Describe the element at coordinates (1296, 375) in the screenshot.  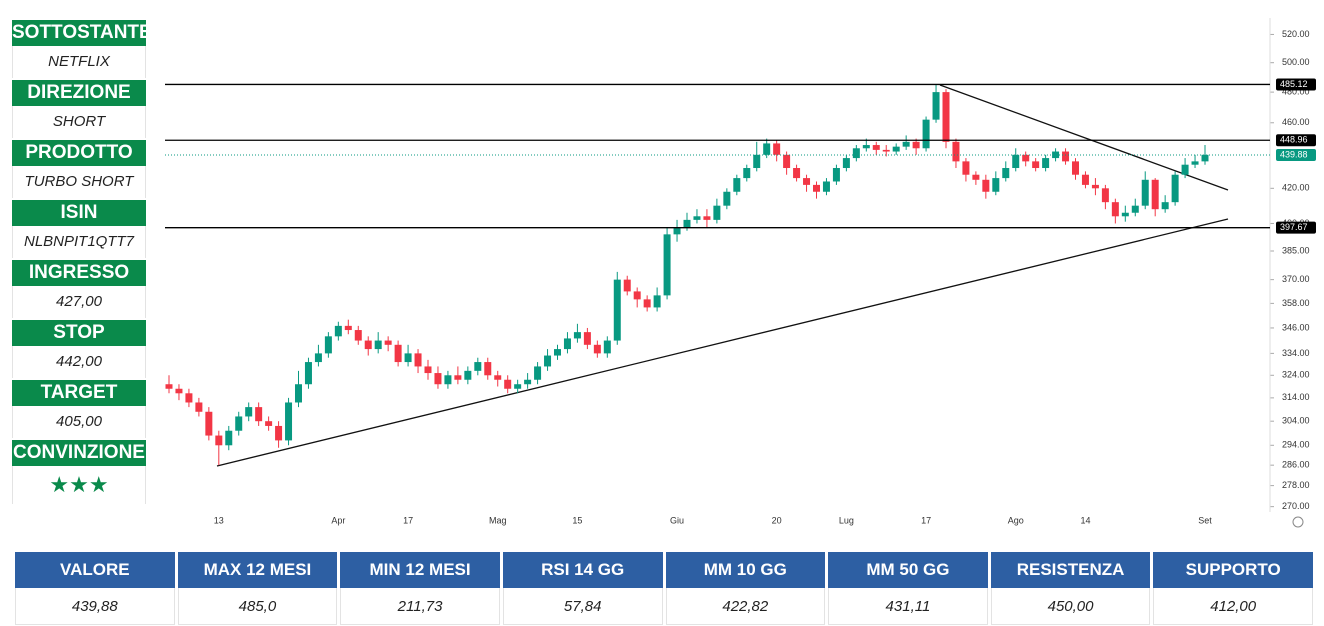
I see `y-tick-label: 324.00` at that location.